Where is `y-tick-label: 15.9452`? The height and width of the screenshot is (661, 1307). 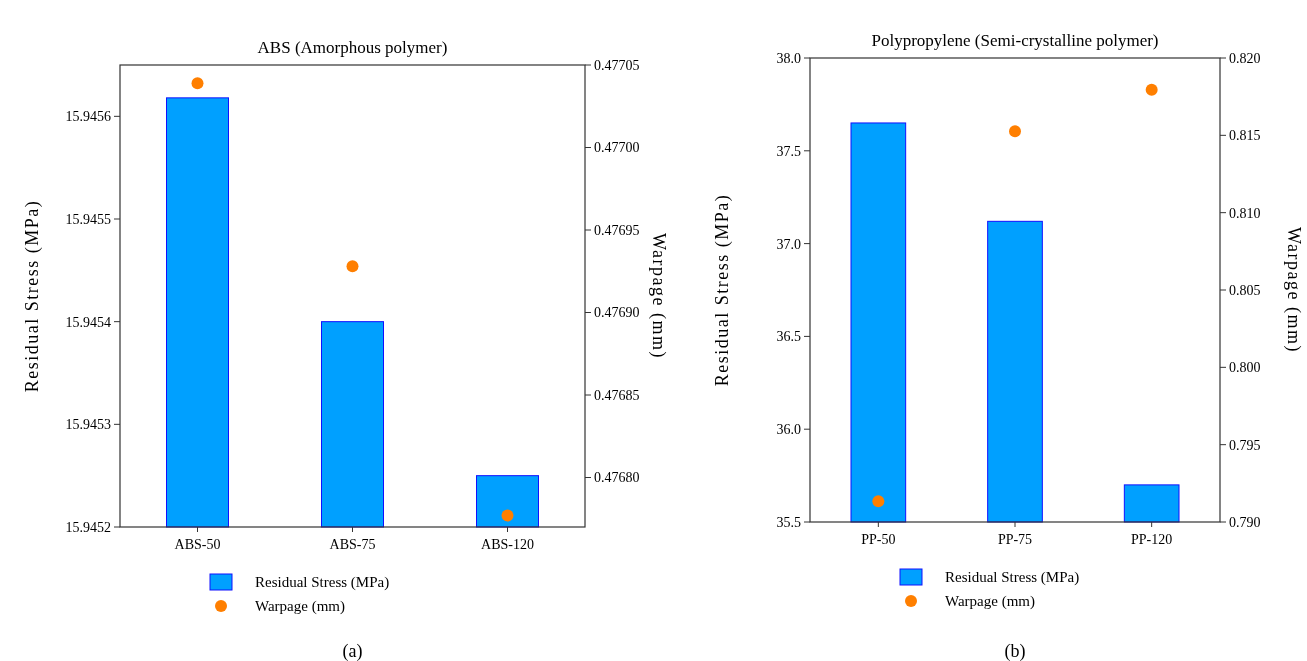
y-tick-label: 15.9452 is located at coordinates (88, 527).